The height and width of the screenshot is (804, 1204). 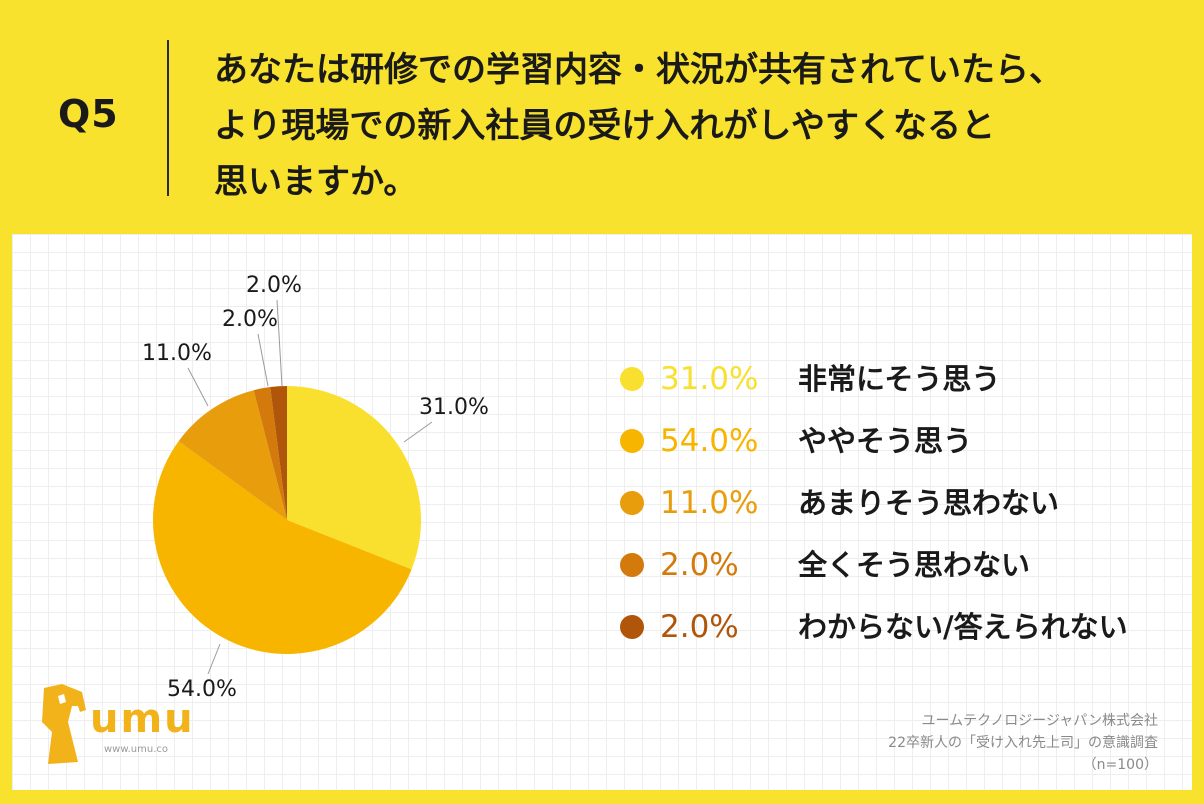 I want to click on data-label: 11.0%, so click(x=177, y=353).